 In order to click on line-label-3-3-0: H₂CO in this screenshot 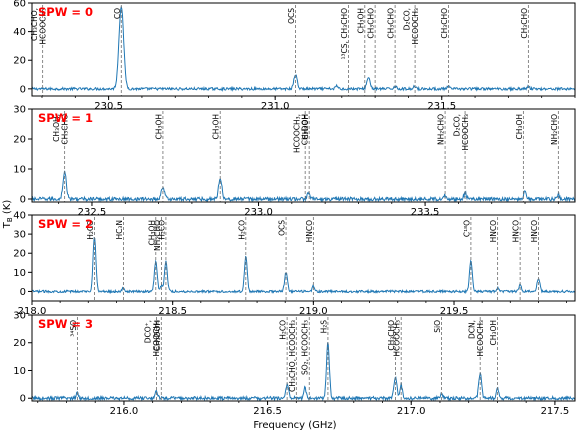, I will do `click(283, 330)`.